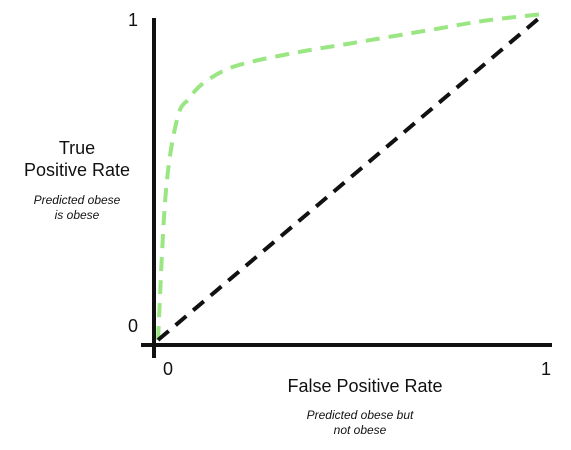 Image resolution: width=571 pixels, height=450 pixels. What do you see at coordinates (77, 207) in the screenshot?
I see `y-axis-note: Predicted obese is obese` at bounding box center [77, 207].